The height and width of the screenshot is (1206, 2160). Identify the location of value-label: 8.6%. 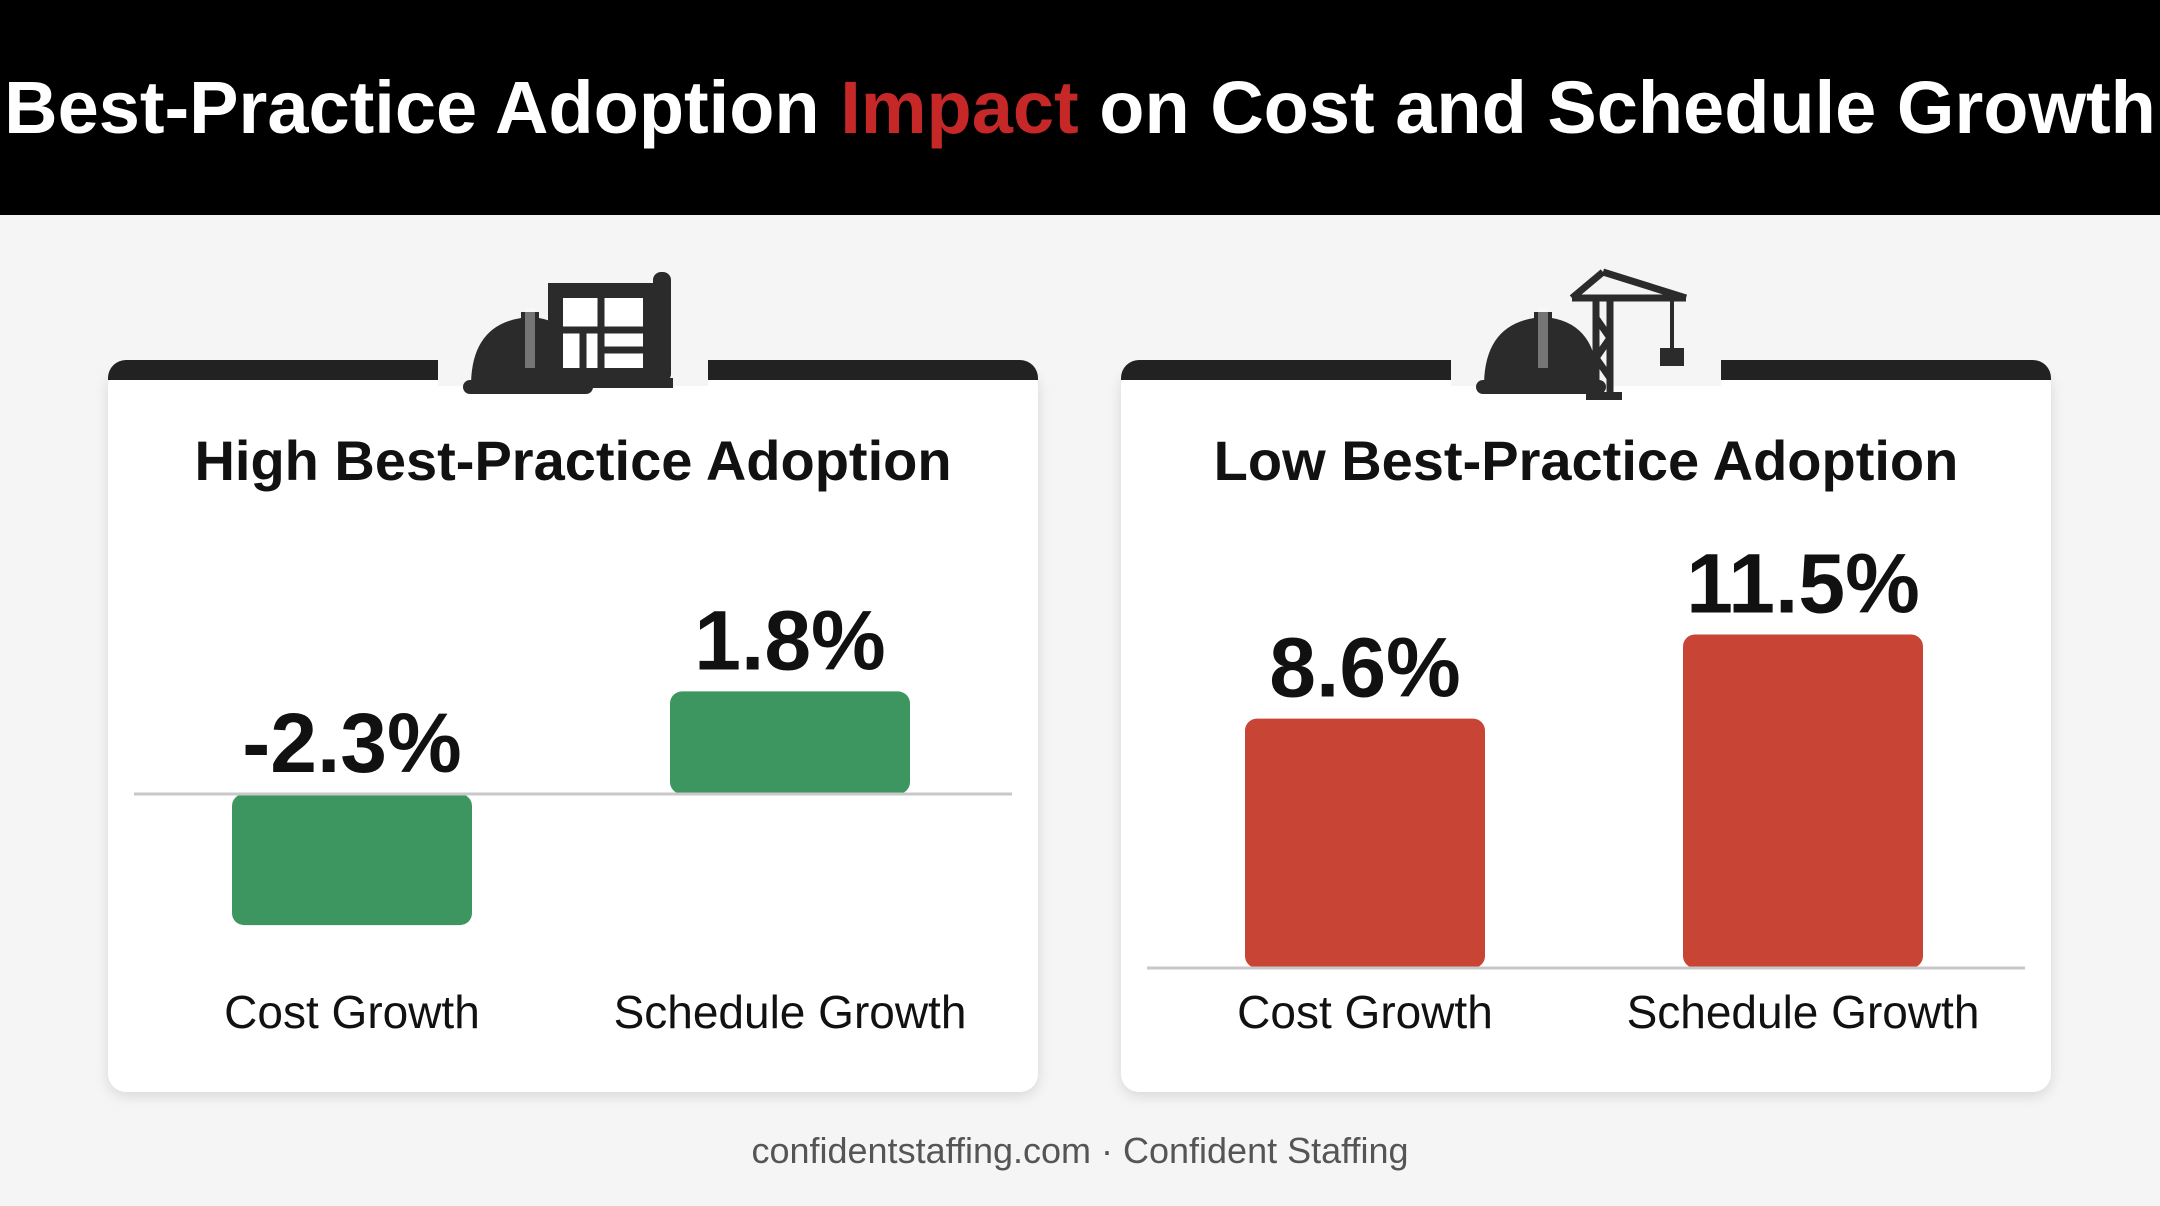
(1364, 668).